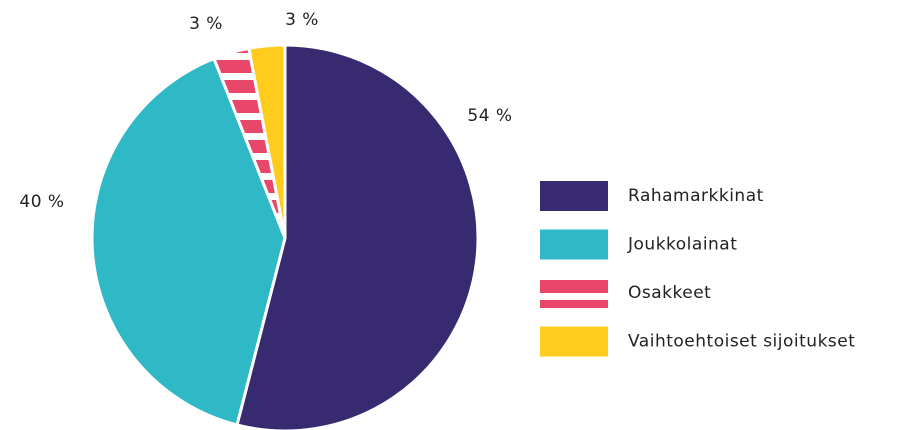 The width and height of the screenshot is (904, 430). What do you see at coordinates (682, 245) in the screenshot?
I see `legend-label: Joukkolainat` at bounding box center [682, 245].